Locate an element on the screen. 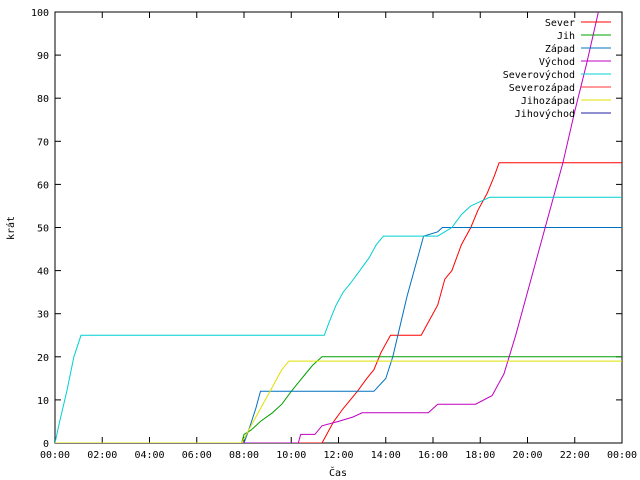 This screenshot has width=640, height=480. x-tick-label: 10:00 is located at coordinates (291, 455).